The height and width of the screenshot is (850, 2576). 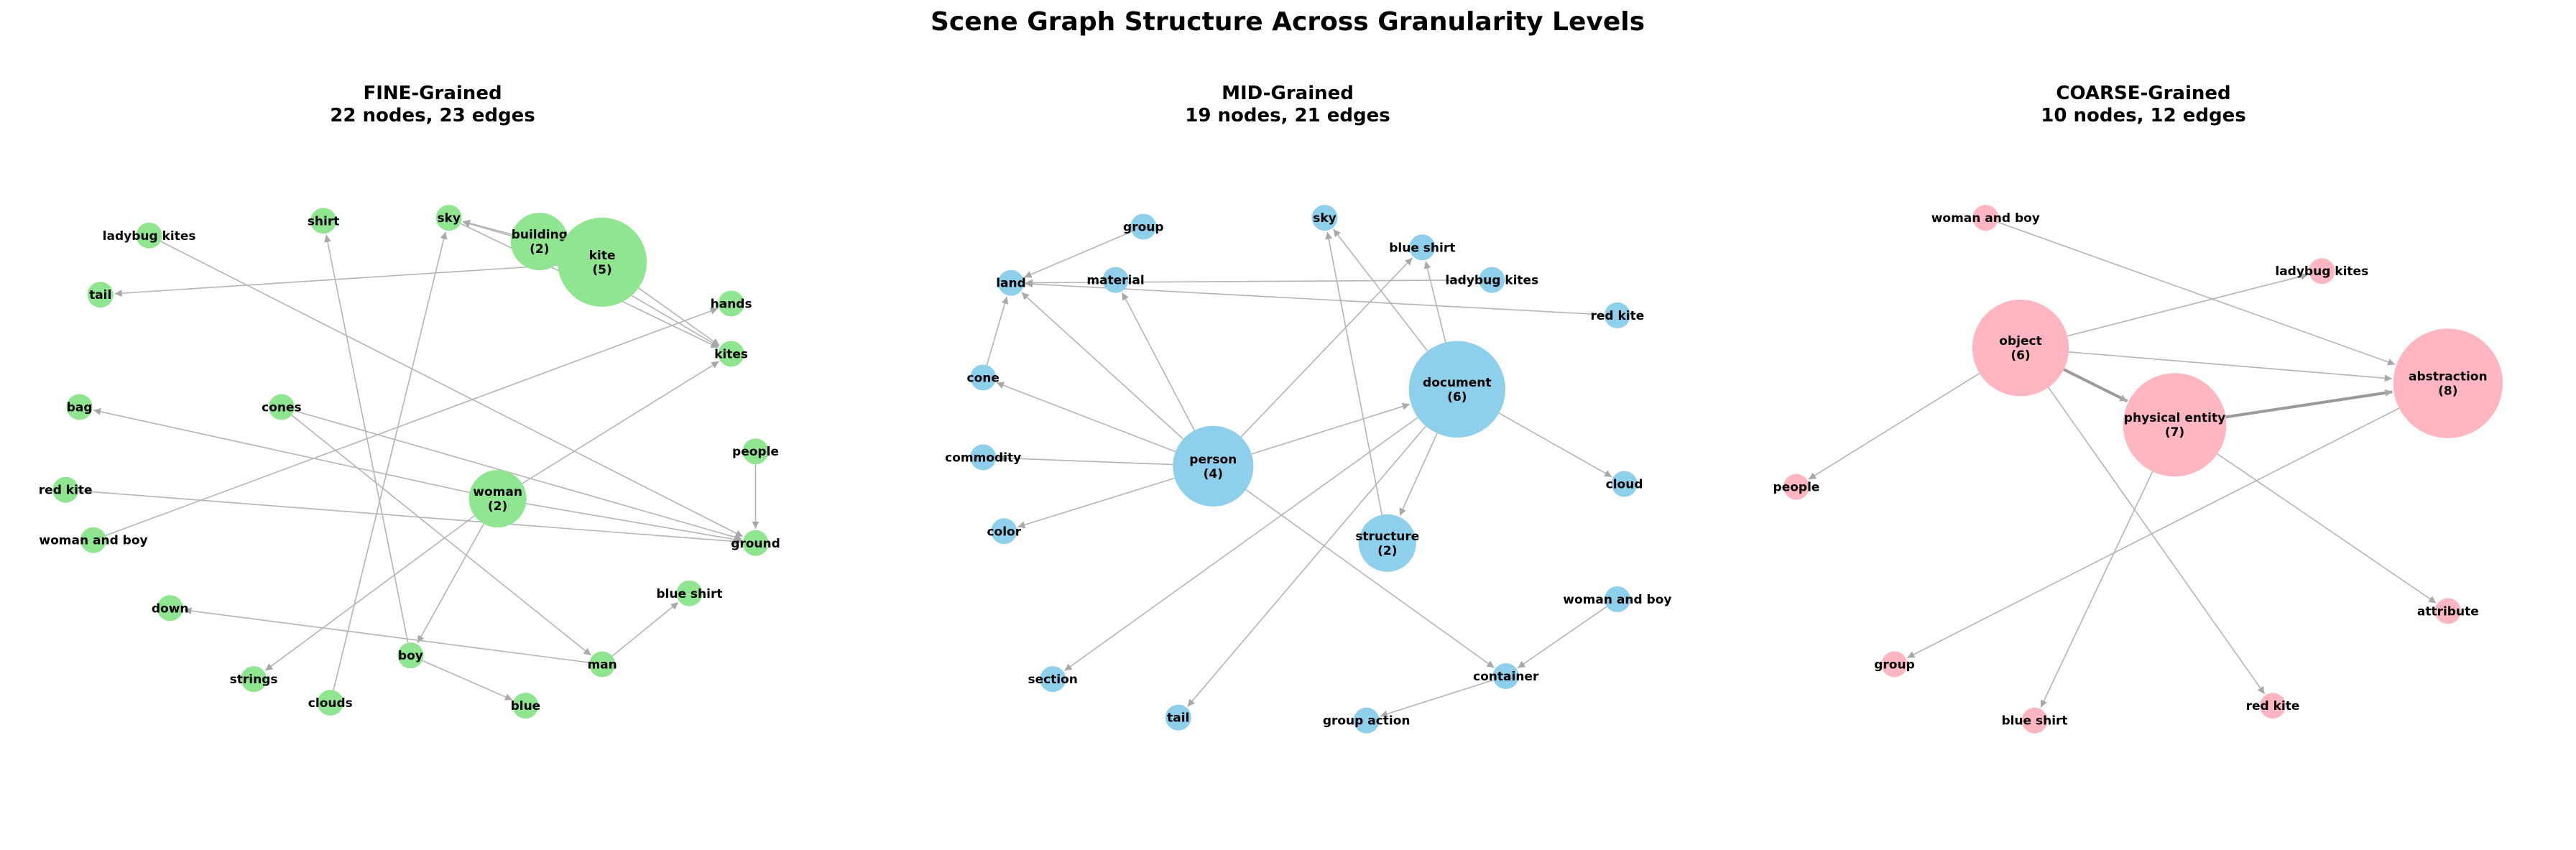 I want to click on fine-edge-boy-to-blue, so click(x=467, y=680).